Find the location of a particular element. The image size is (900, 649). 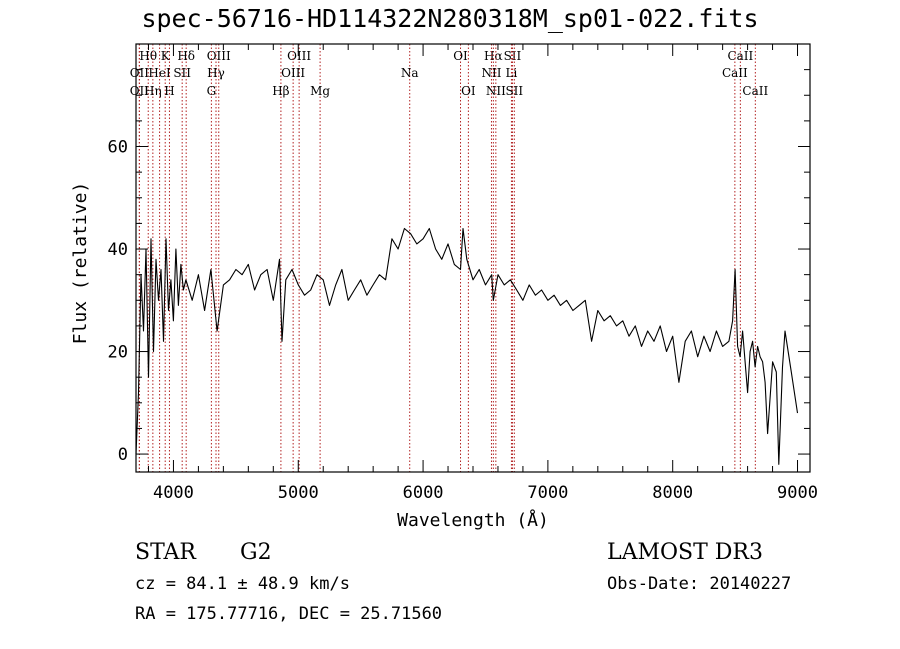

line-label: Hα is located at coordinates (493, 56).